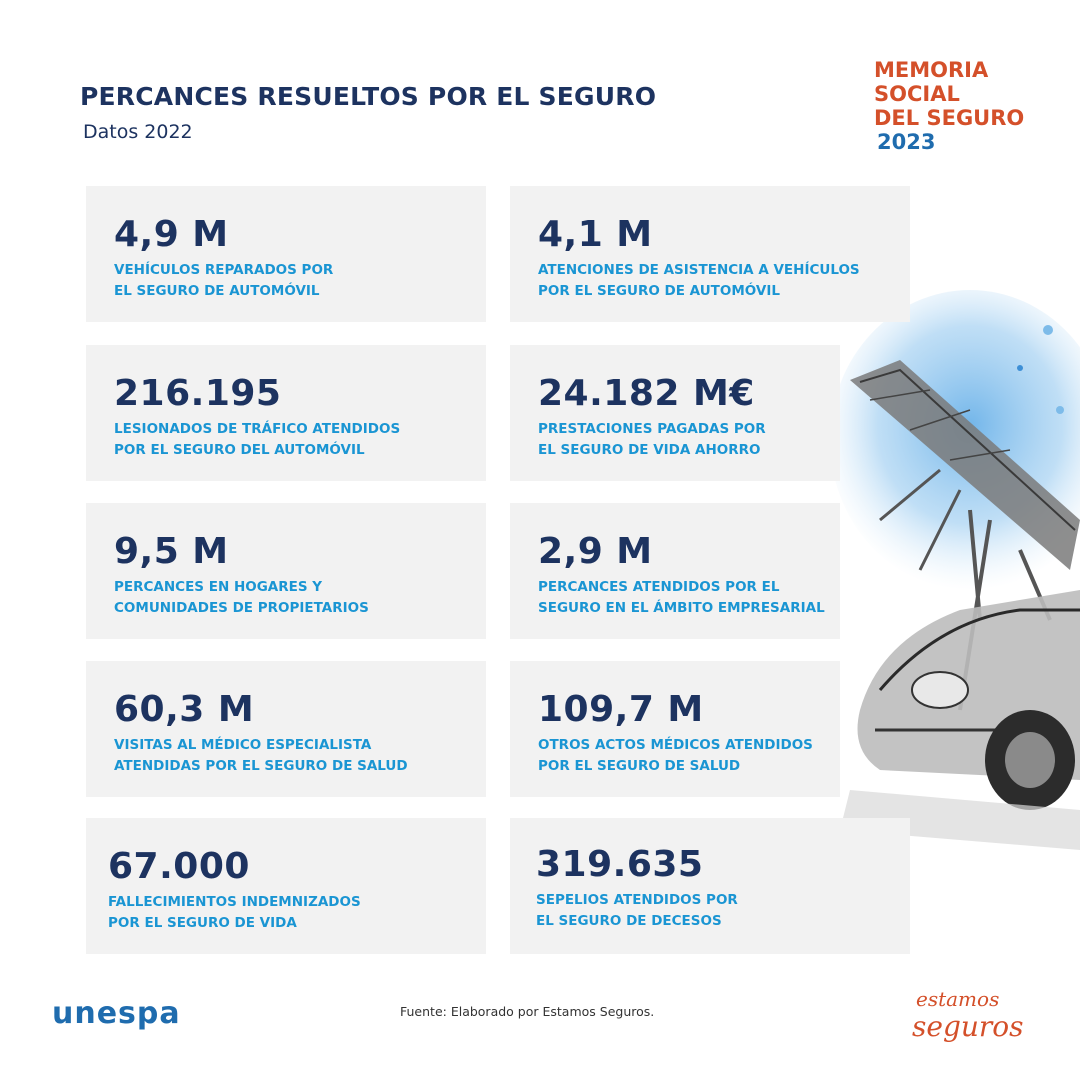  Describe the element at coordinates (184, 709) in the screenshot. I see `stat-value: 60,3 M` at that location.